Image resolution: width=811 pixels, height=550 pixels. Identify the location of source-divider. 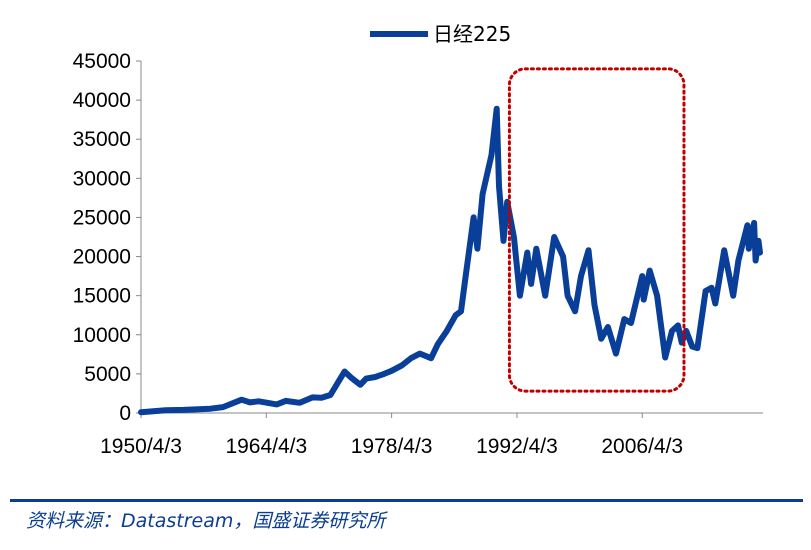
(406, 500).